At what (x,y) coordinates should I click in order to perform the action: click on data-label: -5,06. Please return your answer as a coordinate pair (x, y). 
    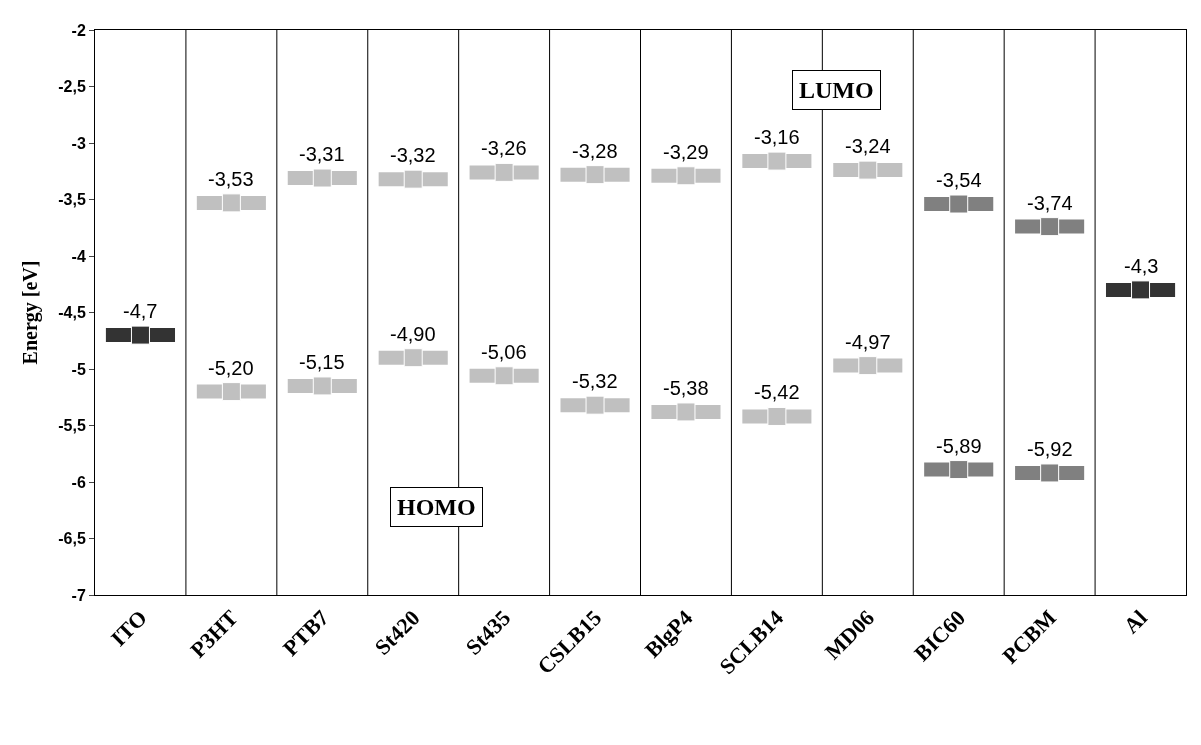
    Looking at the image, I should click on (504, 352).